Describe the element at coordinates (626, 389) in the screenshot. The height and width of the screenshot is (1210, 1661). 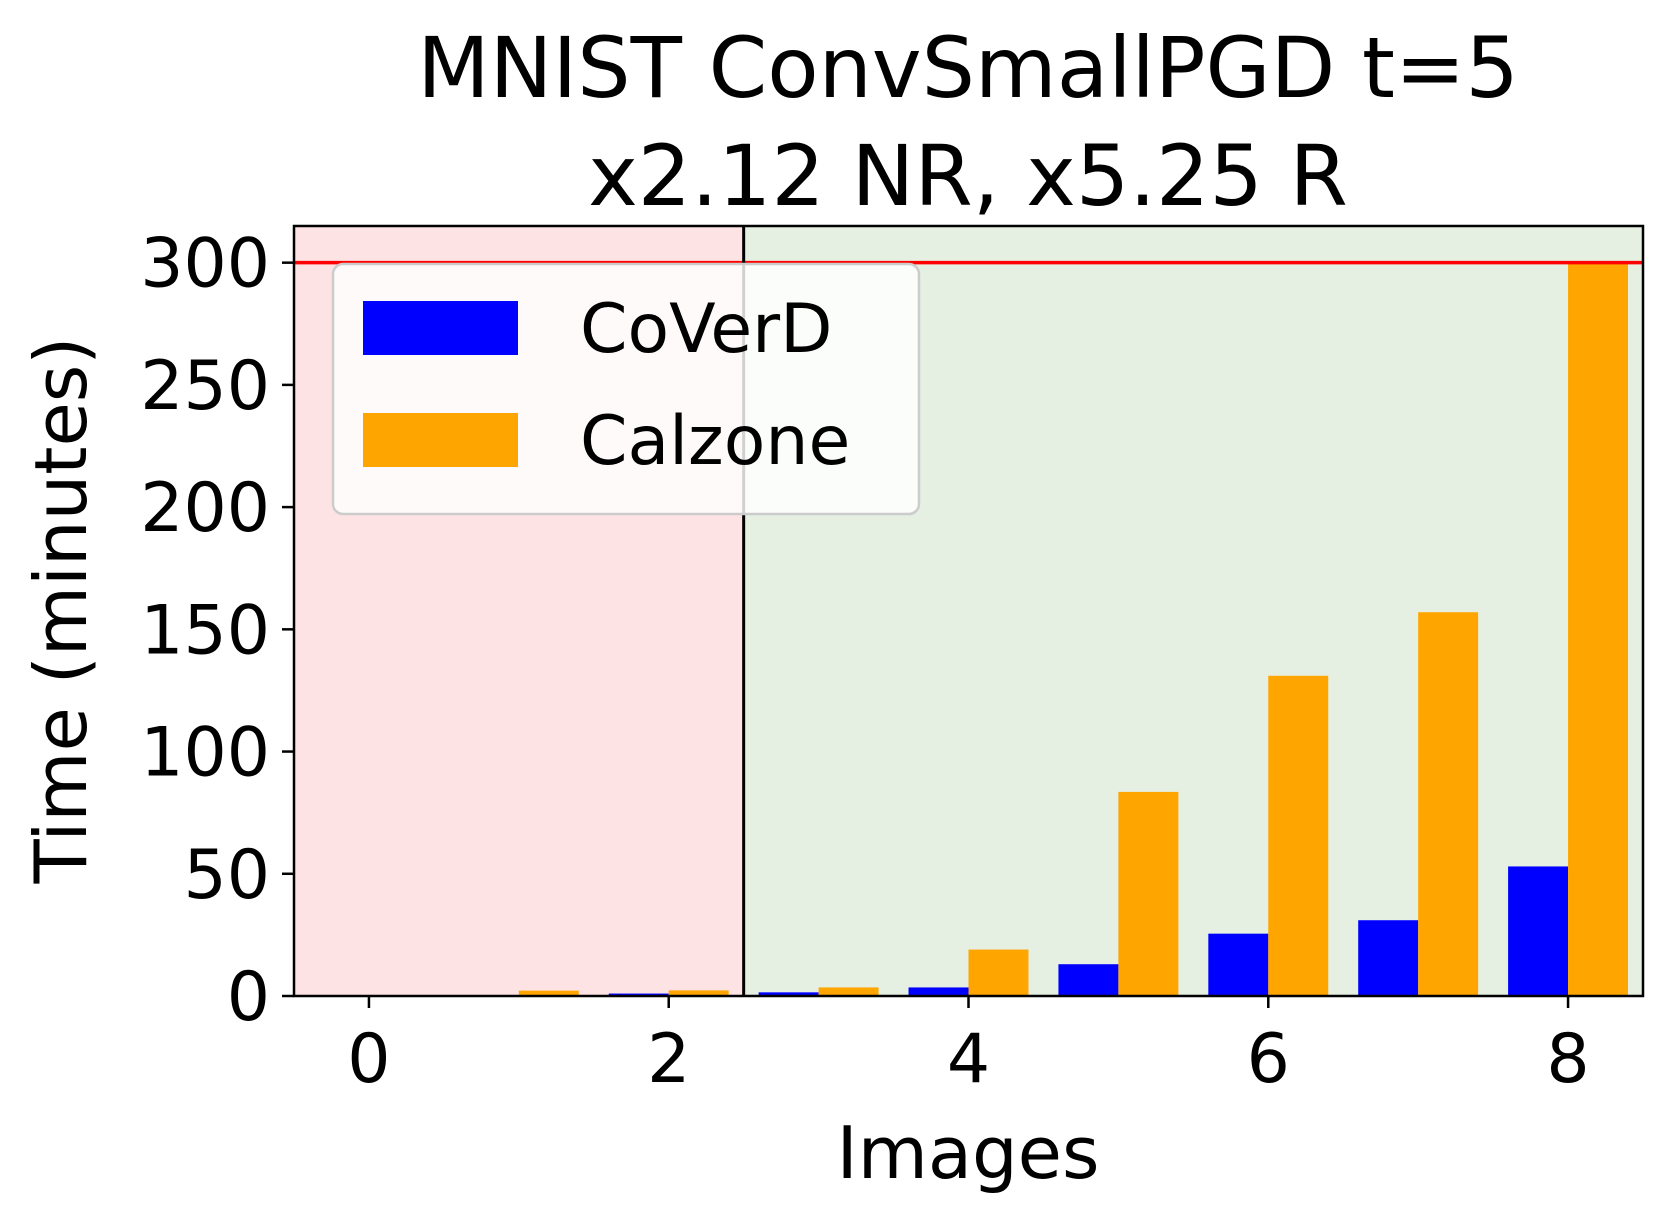
I see `legend: CoVerD Calzone` at that location.